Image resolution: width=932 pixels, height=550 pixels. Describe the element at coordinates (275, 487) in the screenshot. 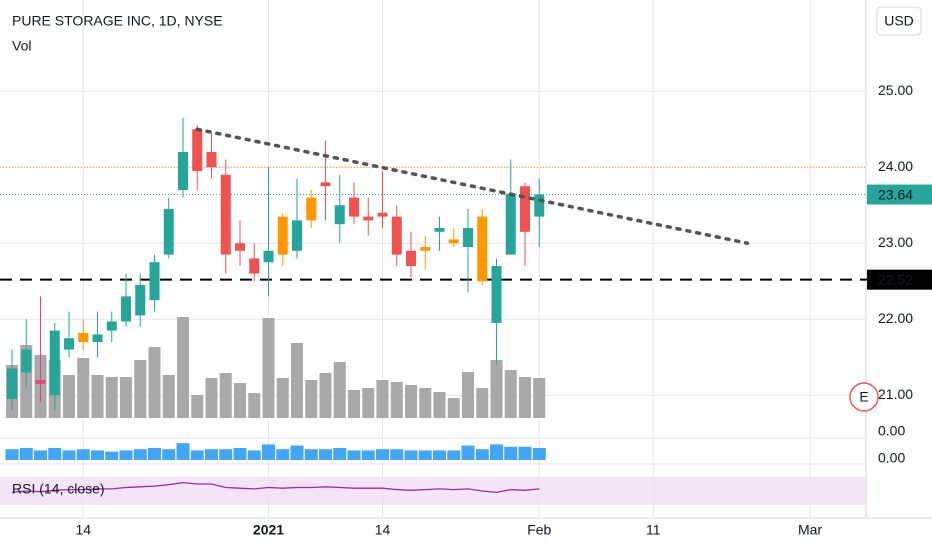

I see `rsi-line` at that location.